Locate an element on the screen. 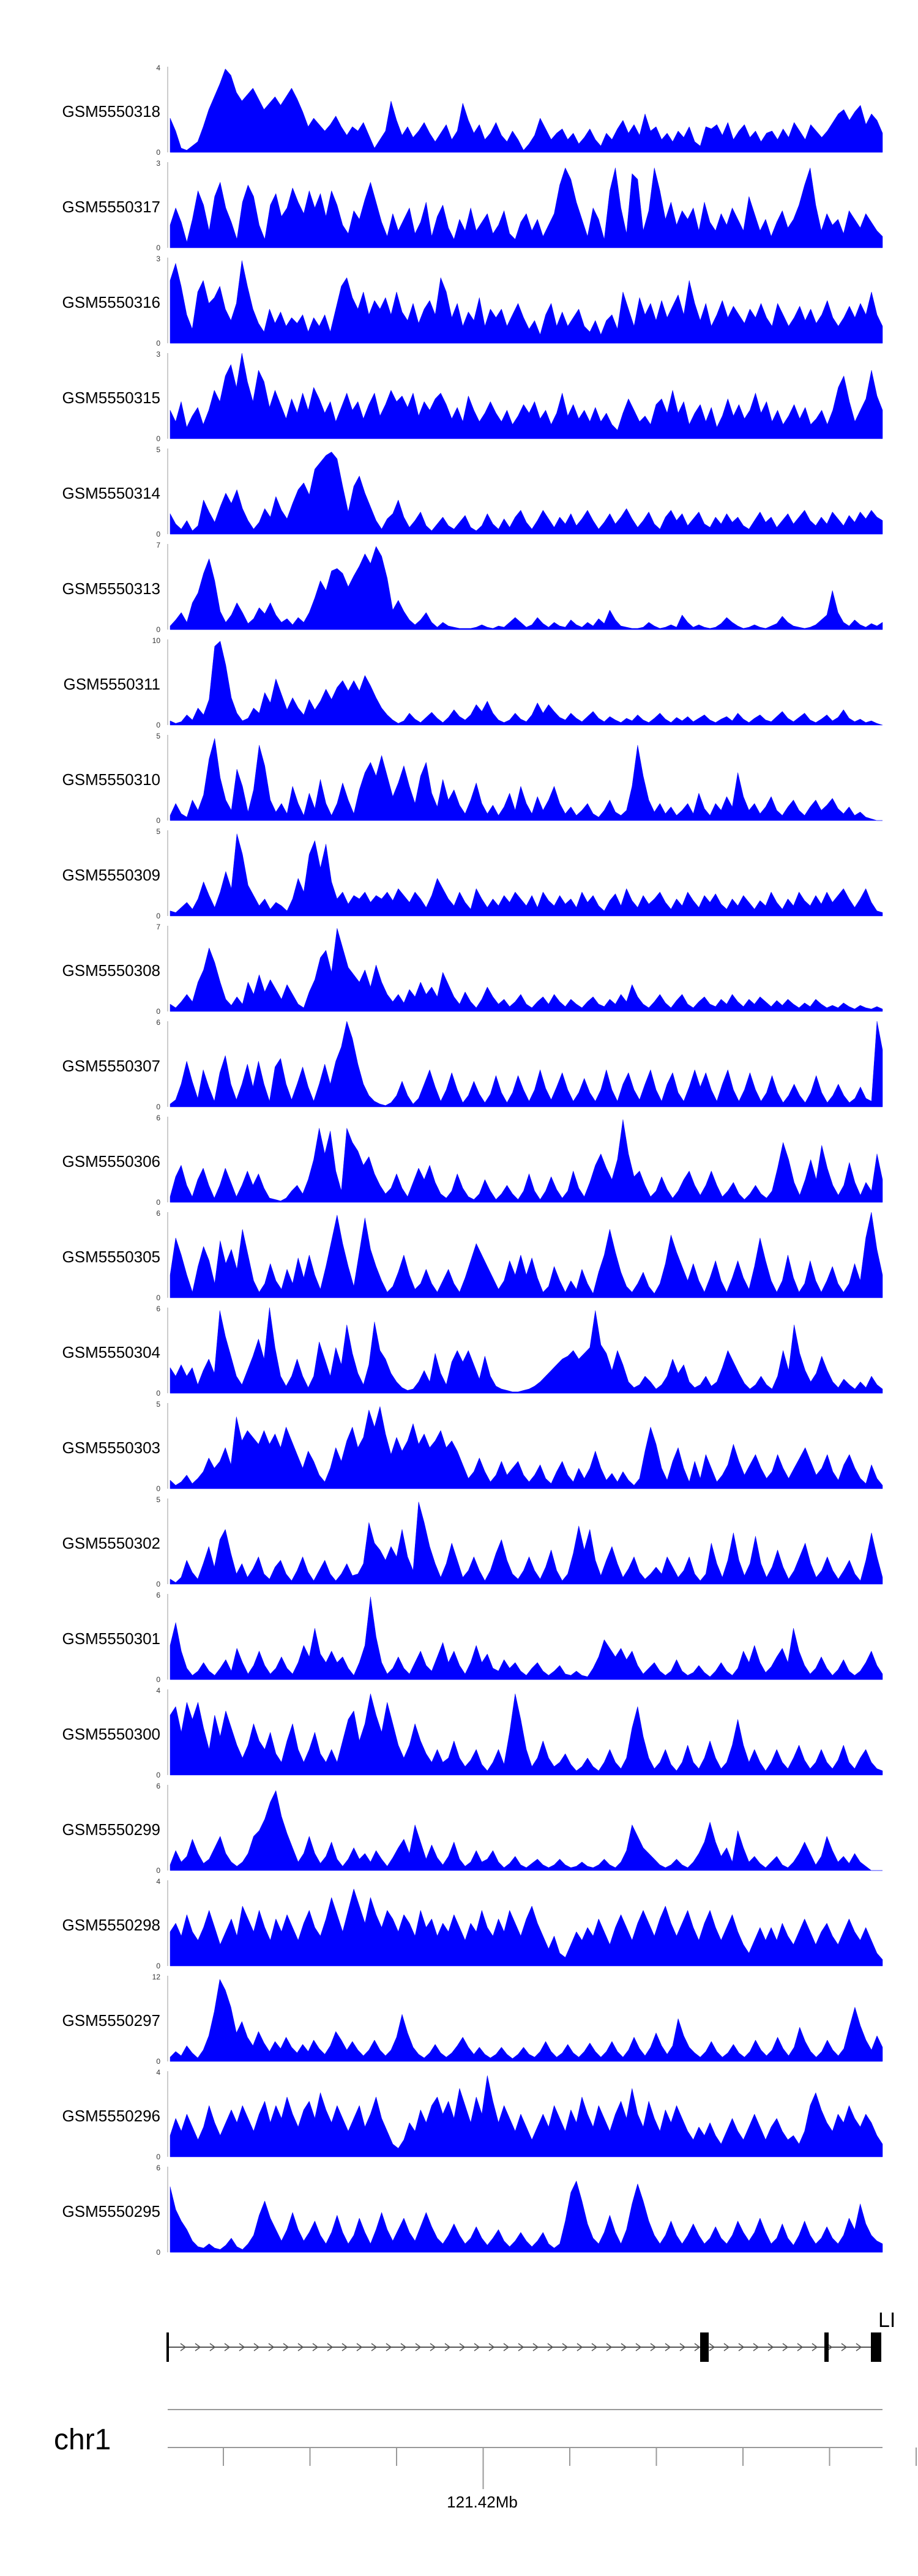 This screenshot has width=918, height=2576. track-GSM5550301: GSM5550301 6 0 is located at coordinates (472, 1638).